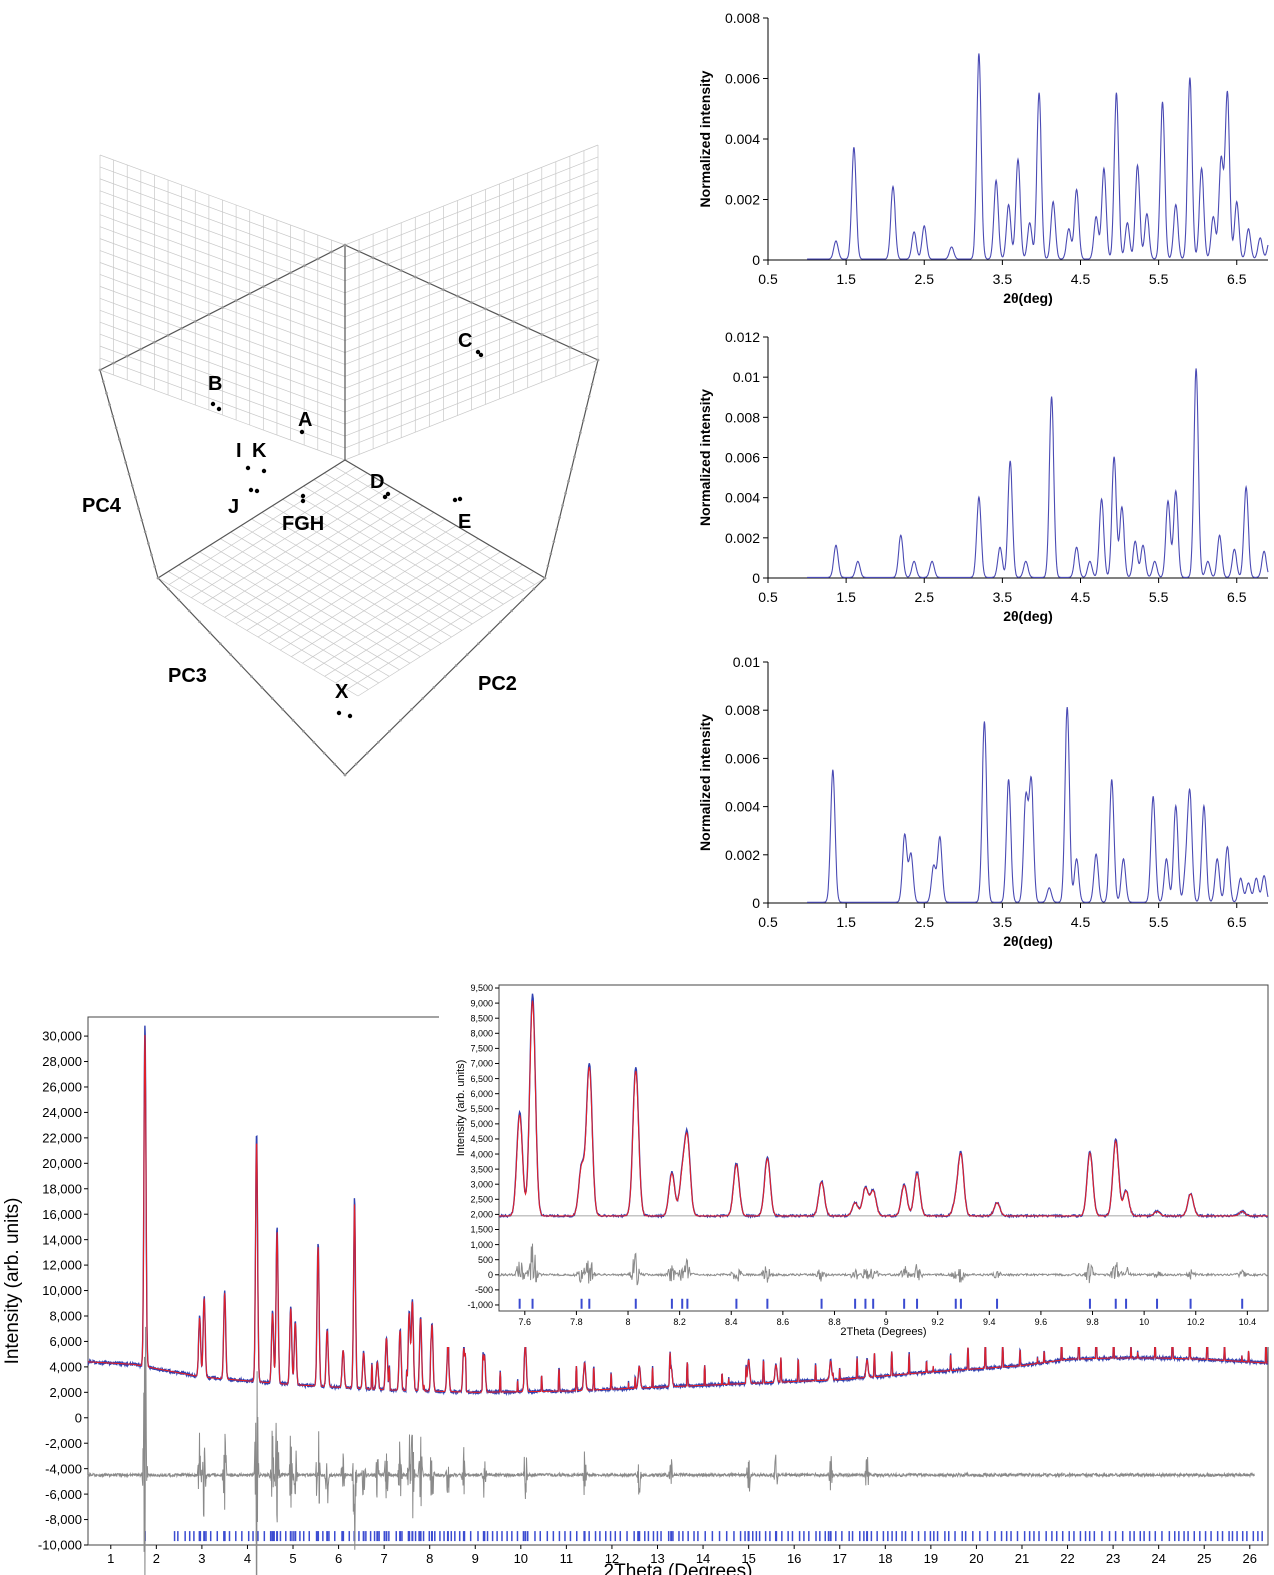 The image size is (1274, 1575). Describe the element at coordinates (1196, 1322) in the screenshot. I see `x-tick-label: 10.2` at that location.